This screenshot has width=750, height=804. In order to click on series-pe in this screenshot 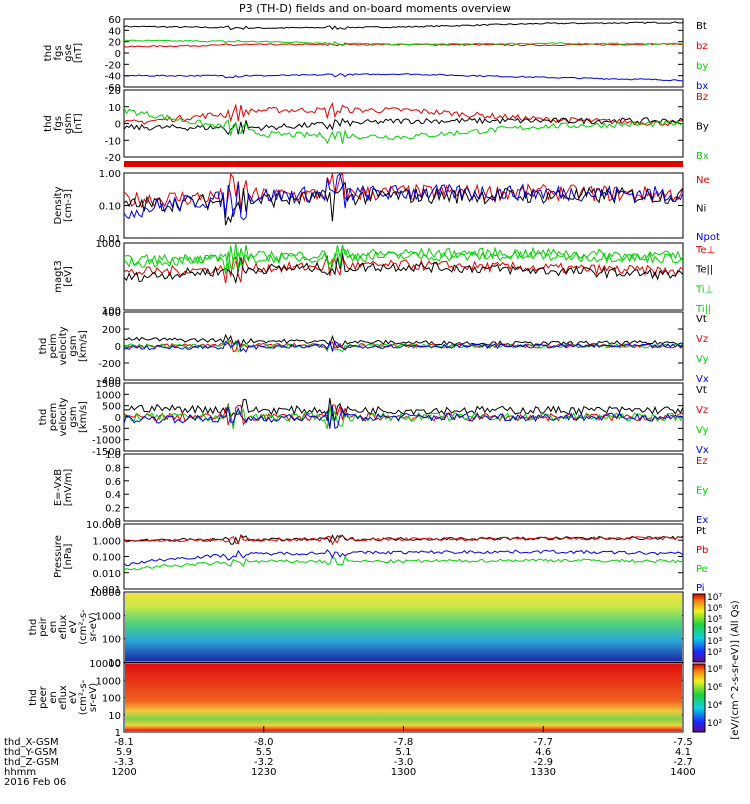, I will do `click(403, 563)`.